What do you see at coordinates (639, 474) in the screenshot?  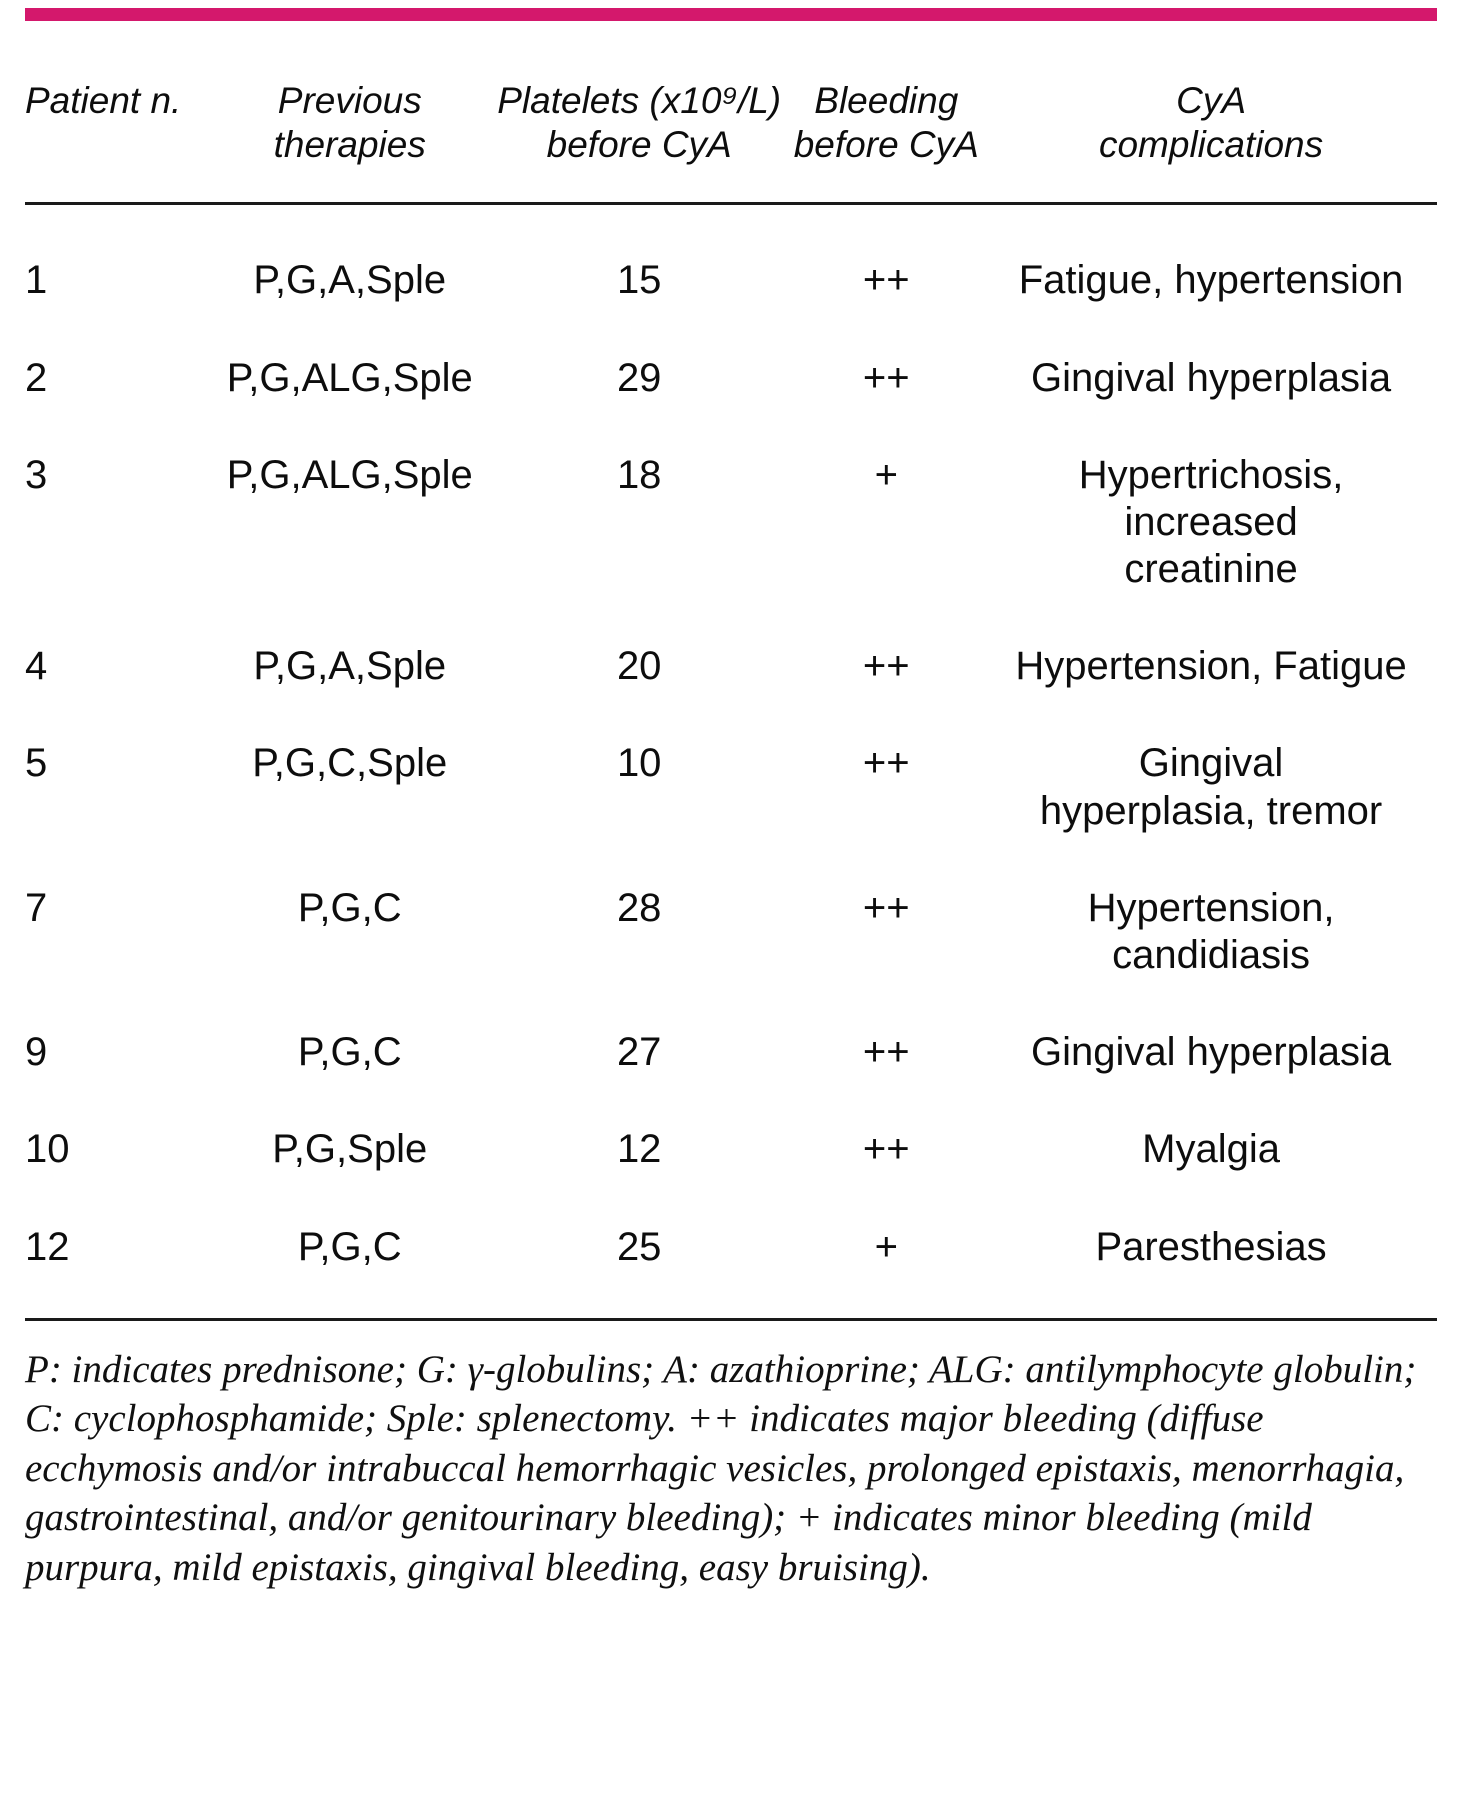 I see `cell-platelets: 18` at bounding box center [639, 474].